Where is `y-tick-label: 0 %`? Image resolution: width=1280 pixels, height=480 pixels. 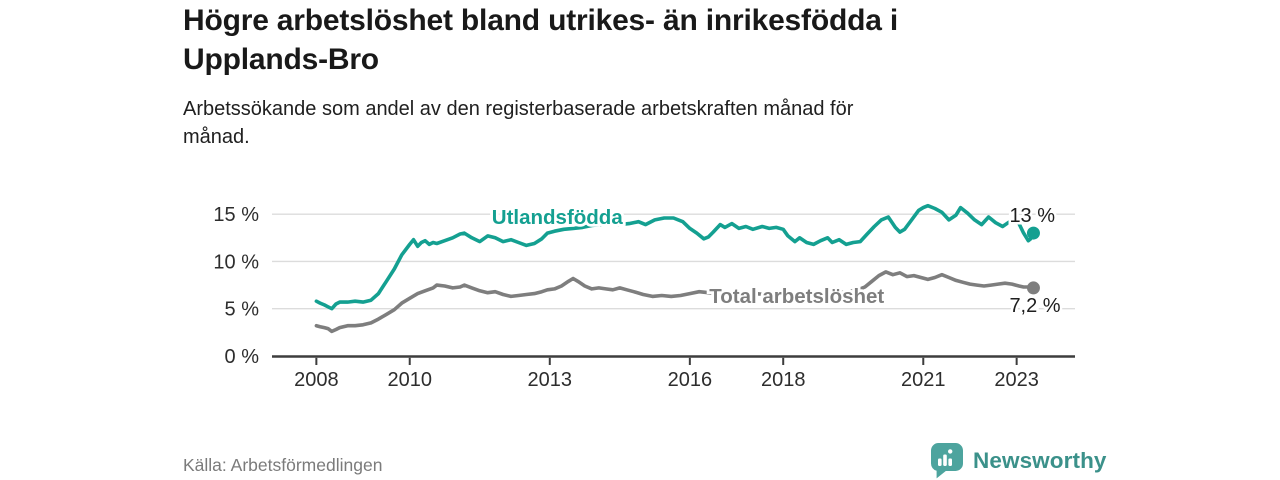
y-tick-label: 0 % is located at coordinates (242, 357).